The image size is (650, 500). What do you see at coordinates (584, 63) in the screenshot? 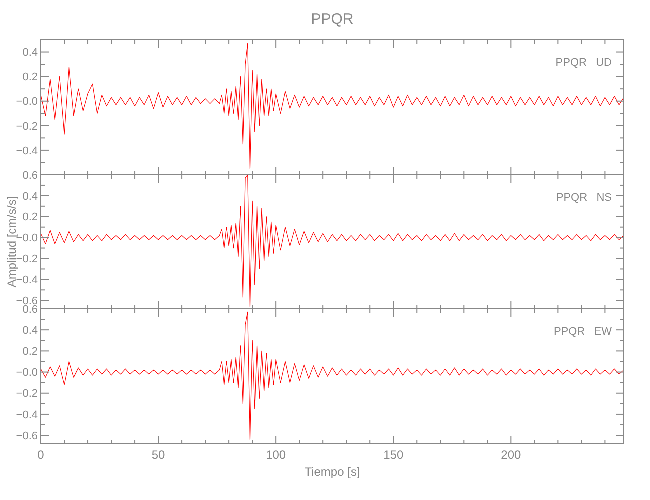
I see `annotation: PPQR UD` at bounding box center [584, 63].